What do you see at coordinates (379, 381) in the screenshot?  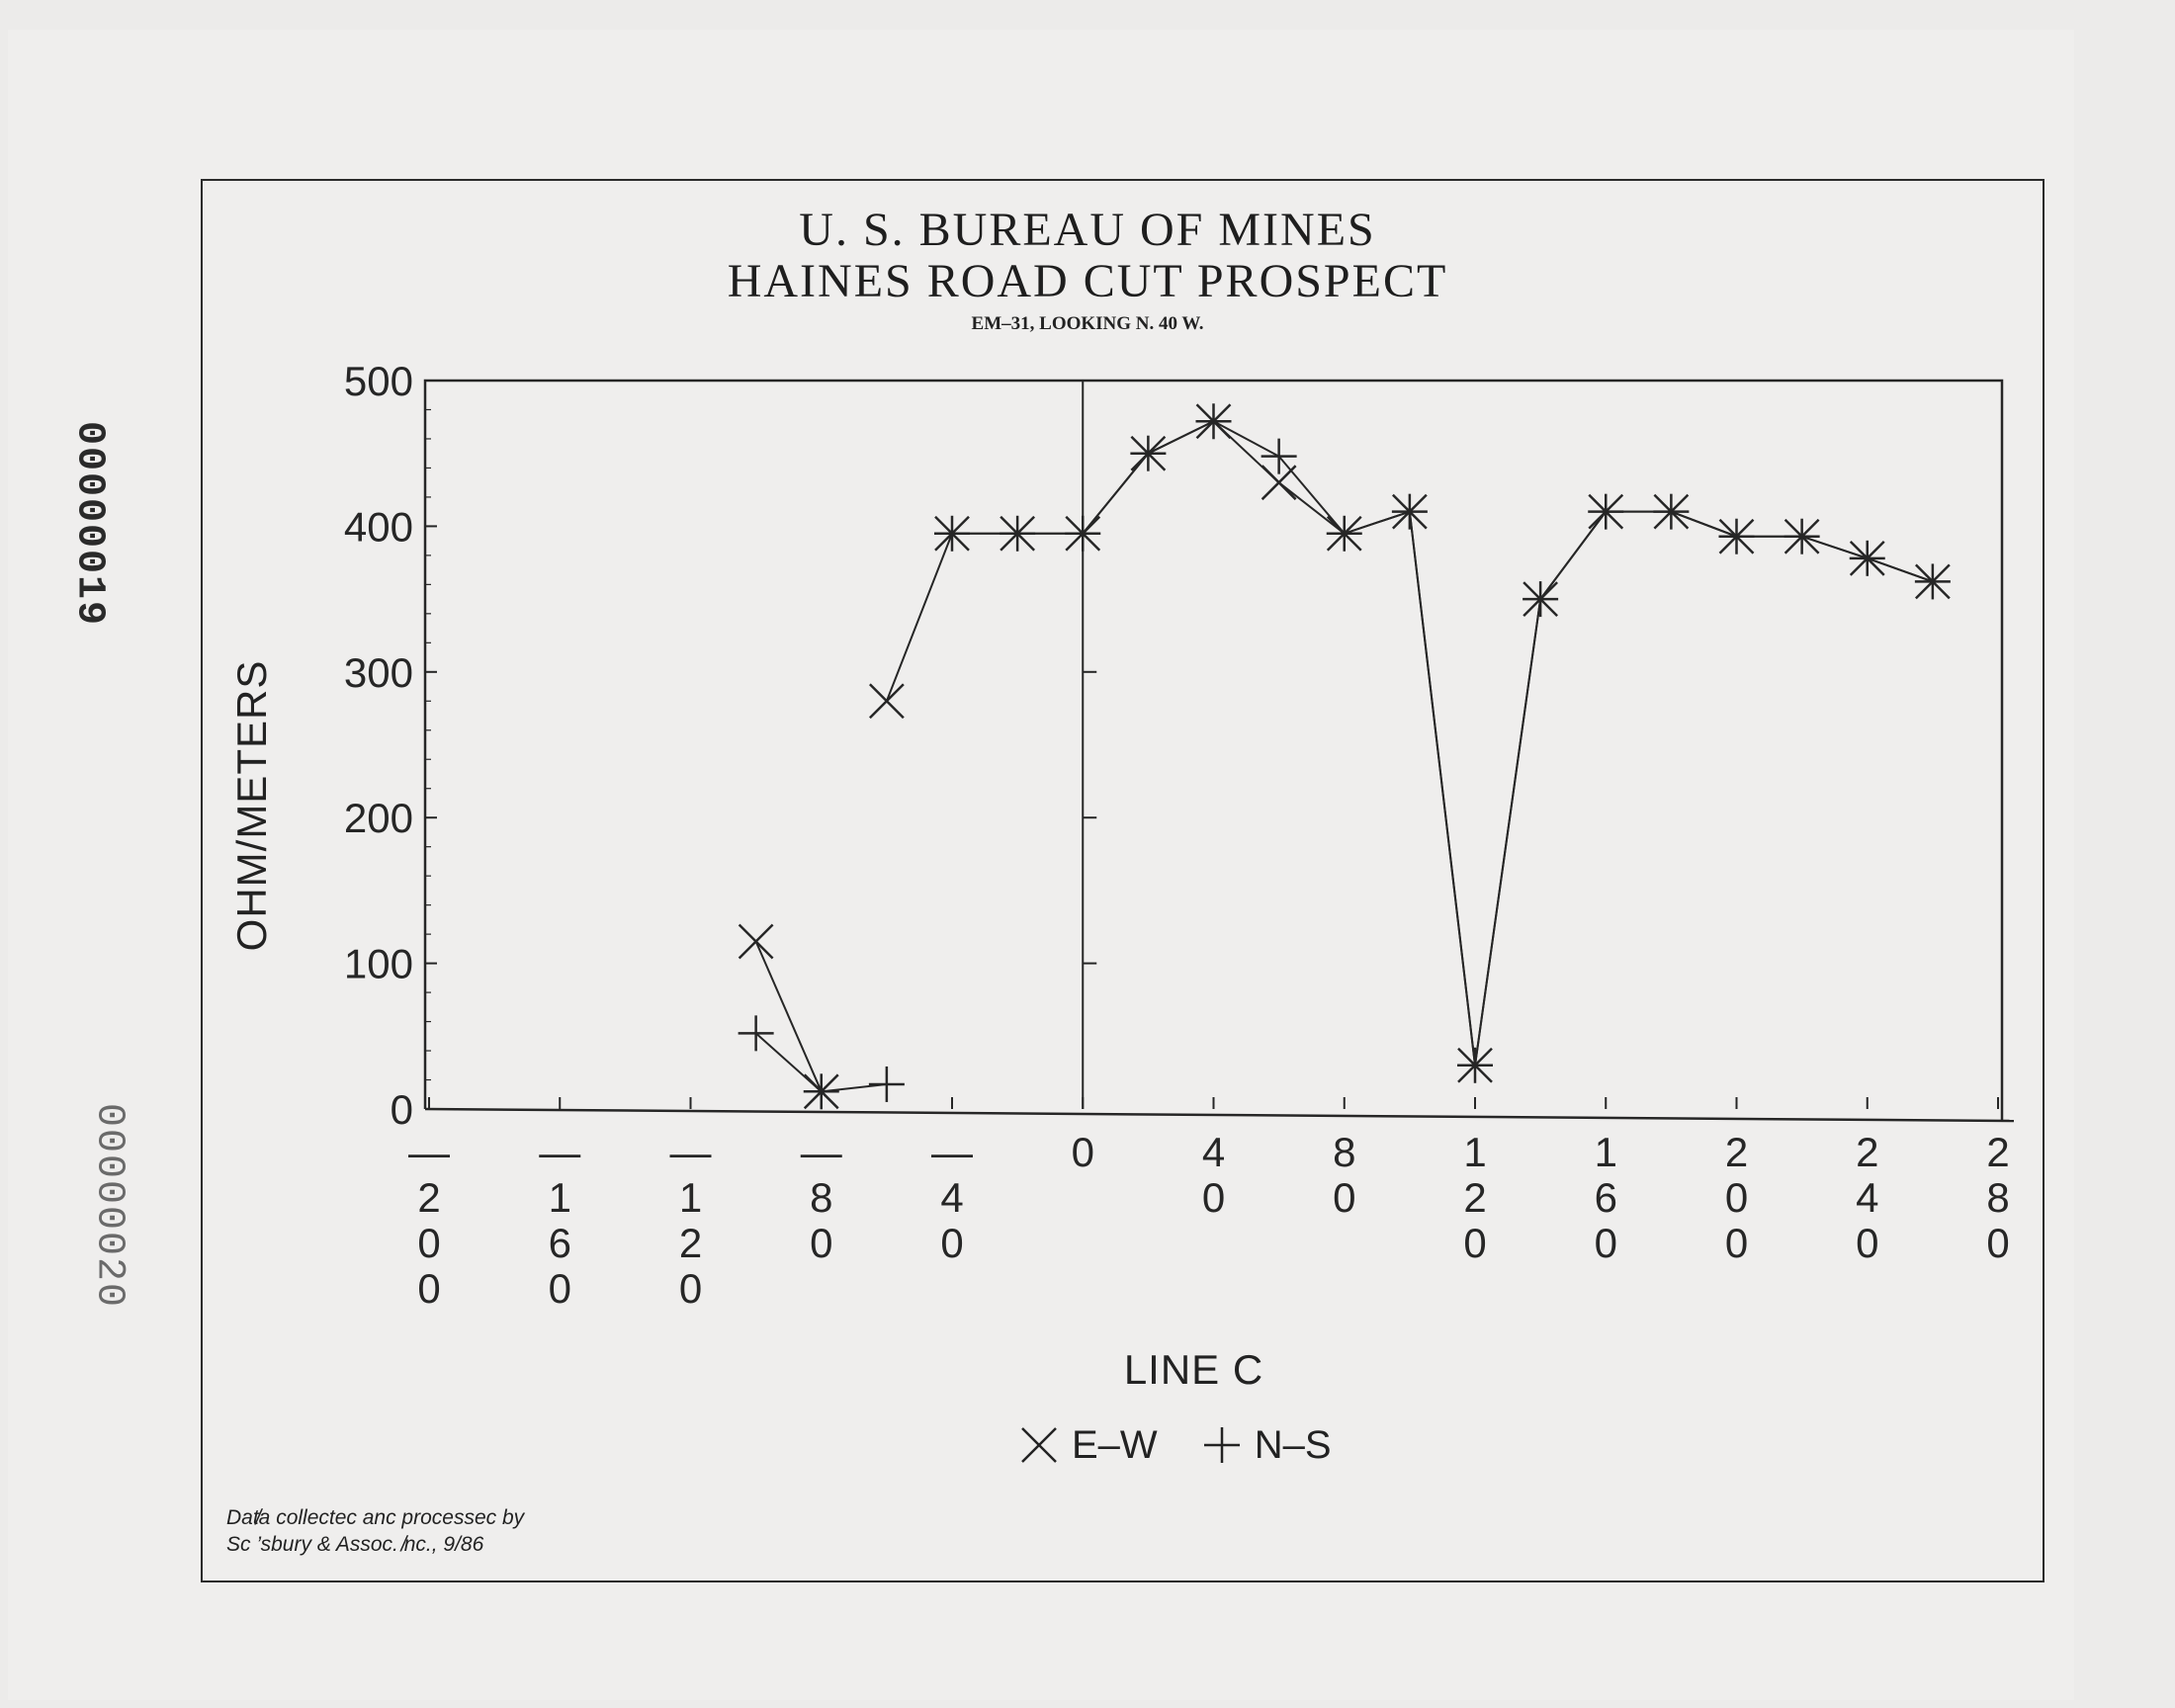 I see `y-tick-label: 500` at bounding box center [379, 381].